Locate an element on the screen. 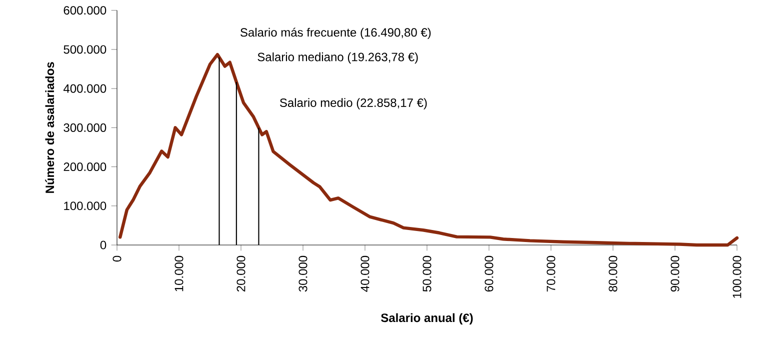 The height and width of the screenshot is (347, 768). y-tick-label: 100.000 is located at coordinates (85, 206).